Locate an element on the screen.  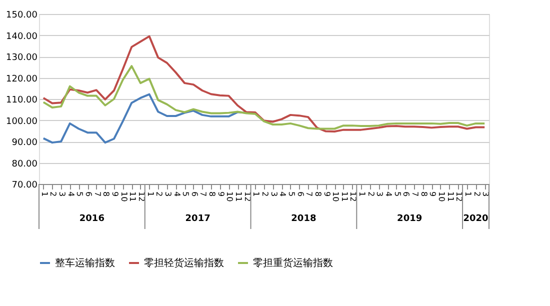
y-tick-label: 80.00 is located at coordinates (25, 164).